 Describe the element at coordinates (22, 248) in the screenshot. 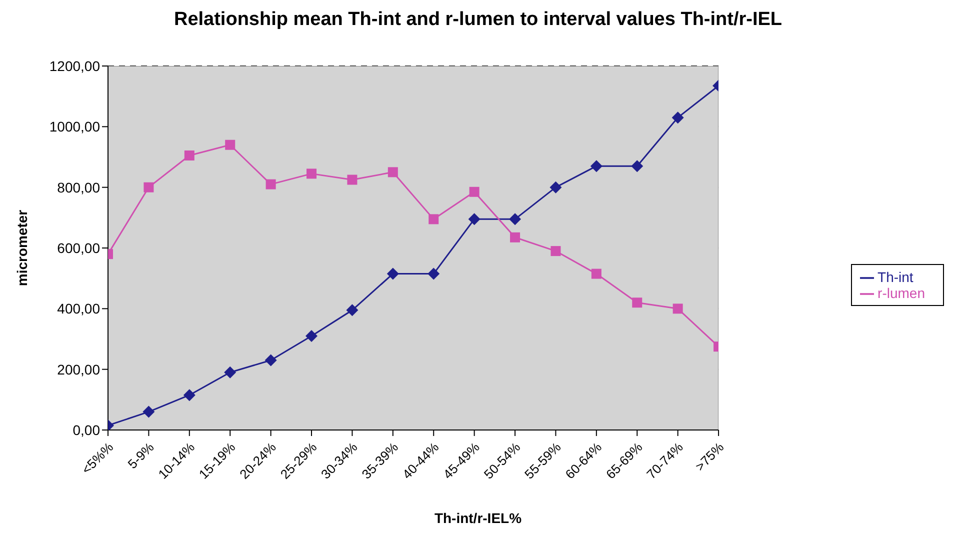

I see `y-axis-title: micrometer` at that location.